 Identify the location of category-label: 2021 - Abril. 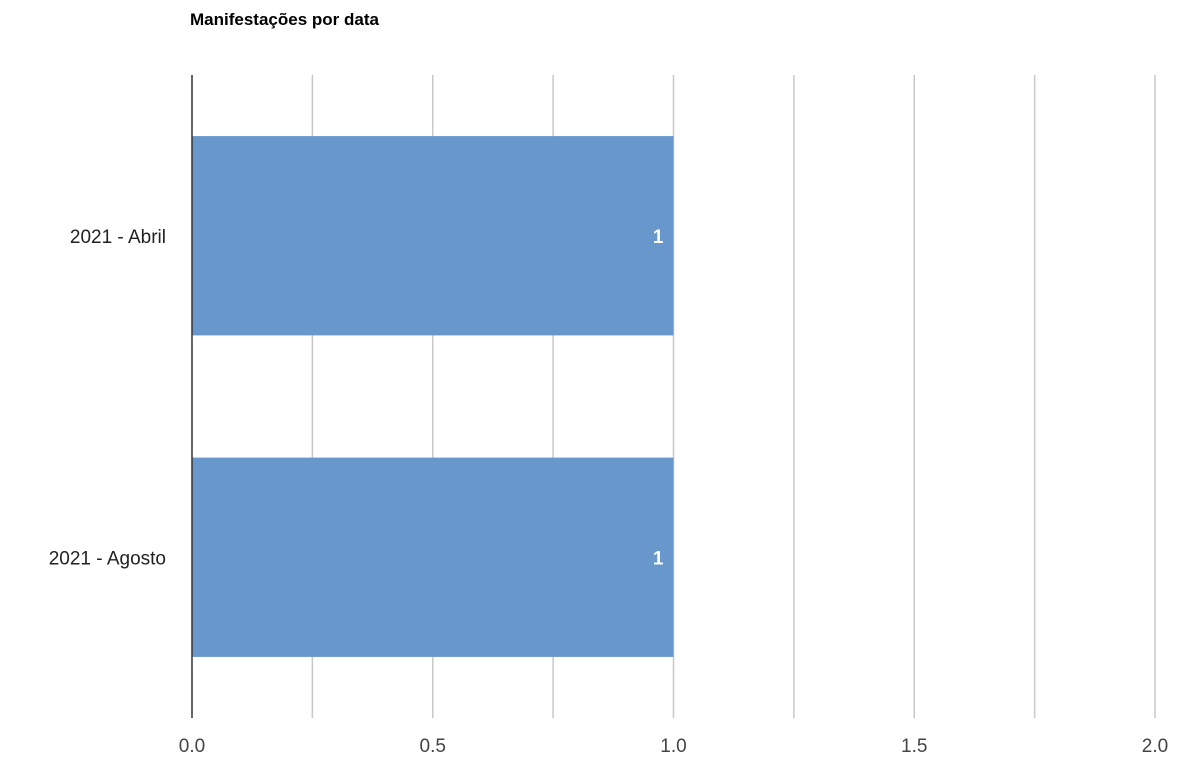
(118, 237).